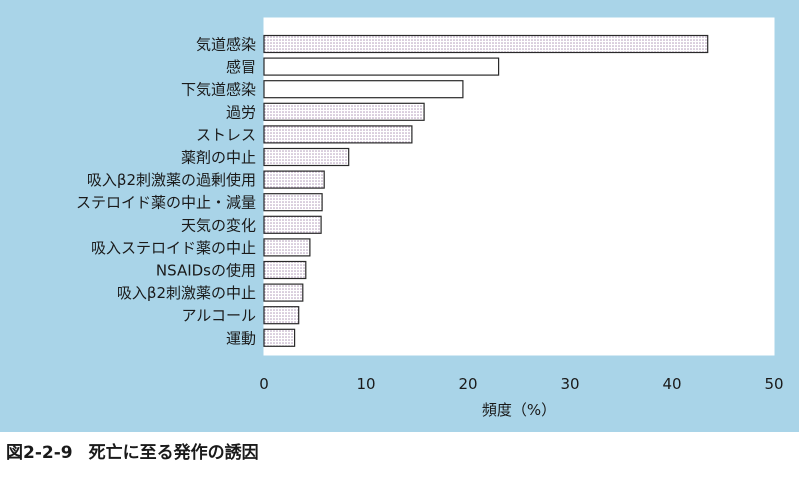  Describe the element at coordinates (569, 384) in the screenshot. I see `x-tick-label: 30` at that location.